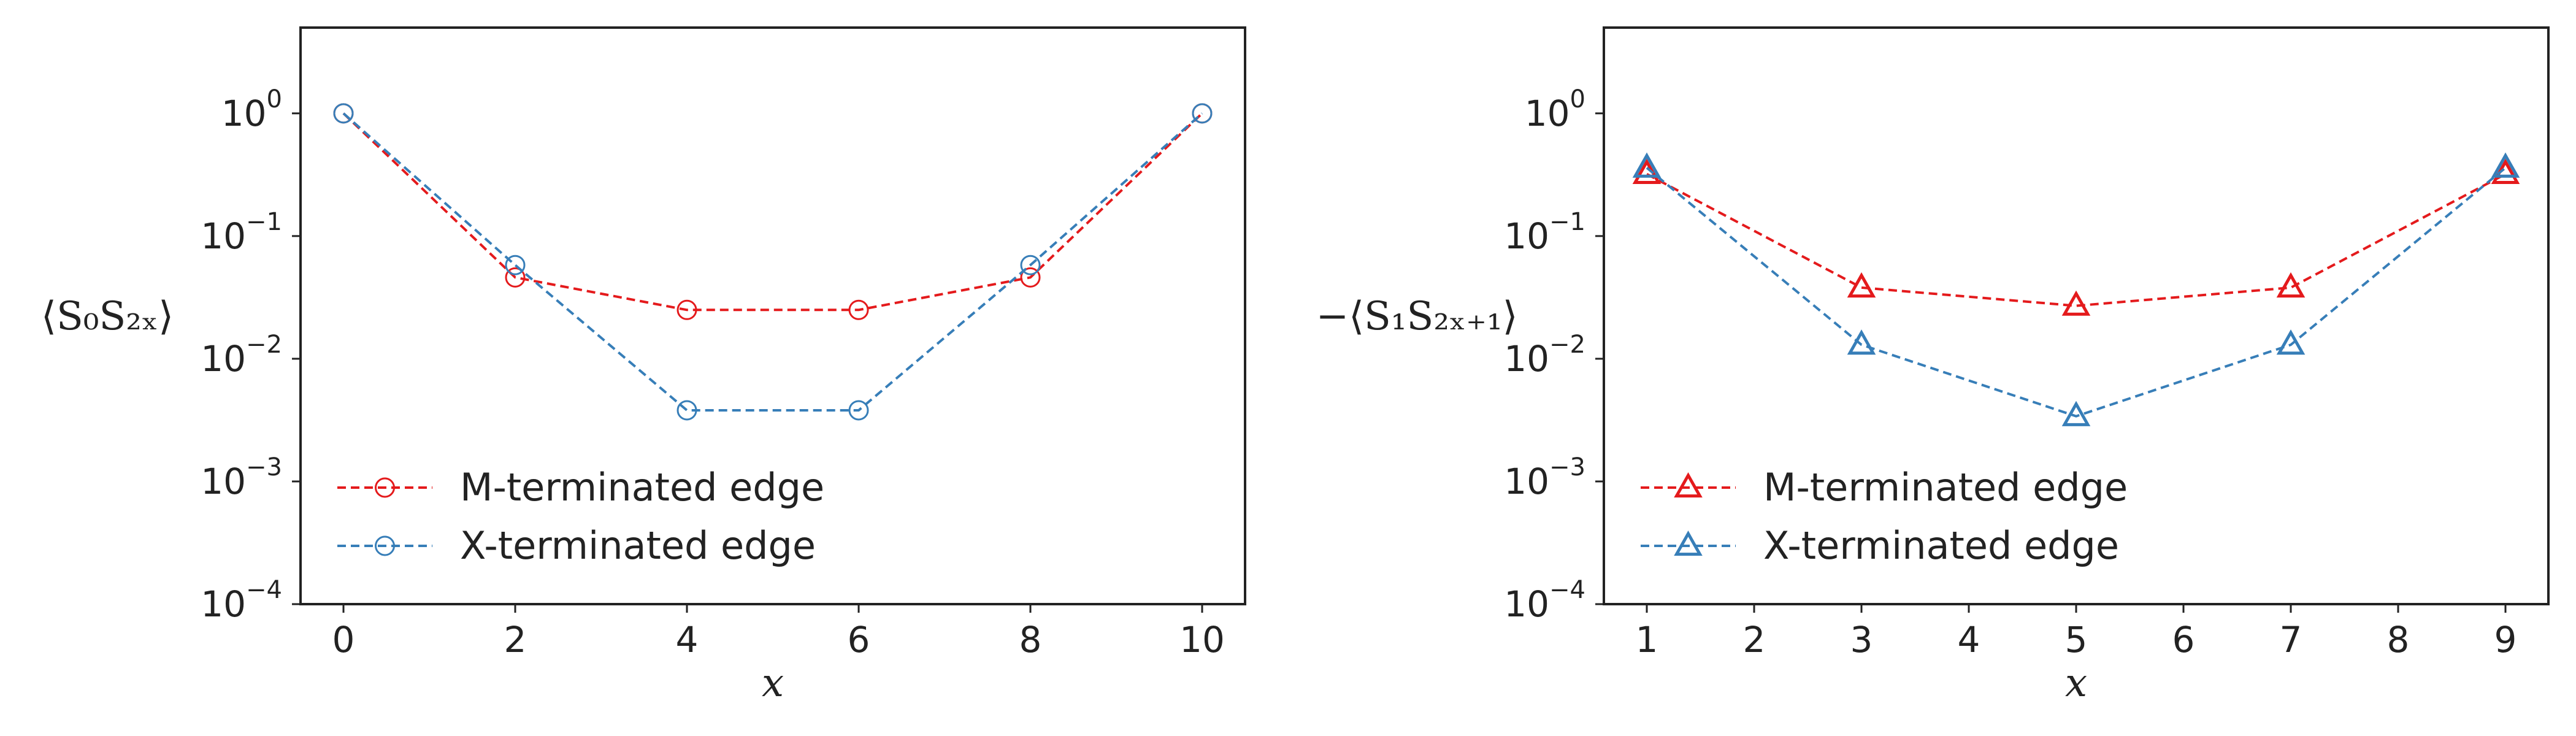 The width and height of the screenshot is (2576, 736). I want to click on x-tick-label: 5, so click(2076, 640).